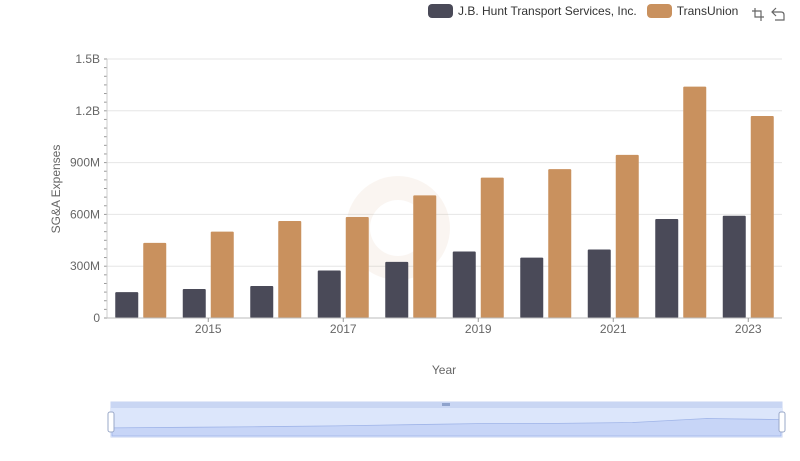 This screenshot has width=800, height=461. I want to click on zoom-slider-handle-right, so click(782, 422).